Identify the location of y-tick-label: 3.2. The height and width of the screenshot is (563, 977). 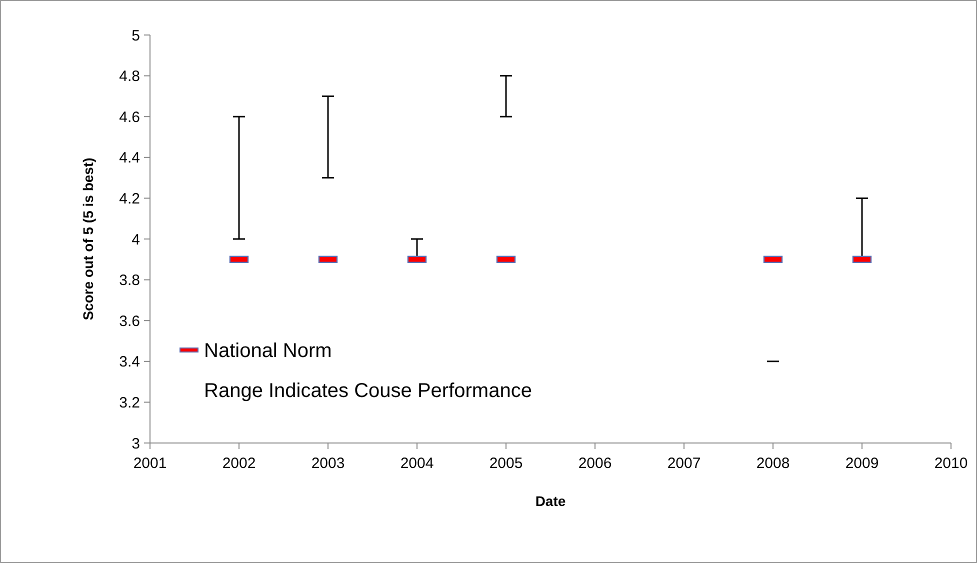
(129, 403).